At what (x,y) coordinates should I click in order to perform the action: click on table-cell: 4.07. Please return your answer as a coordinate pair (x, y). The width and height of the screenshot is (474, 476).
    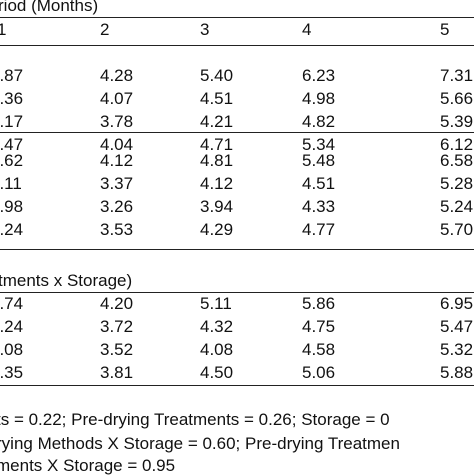
    Looking at the image, I should click on (117, 98).